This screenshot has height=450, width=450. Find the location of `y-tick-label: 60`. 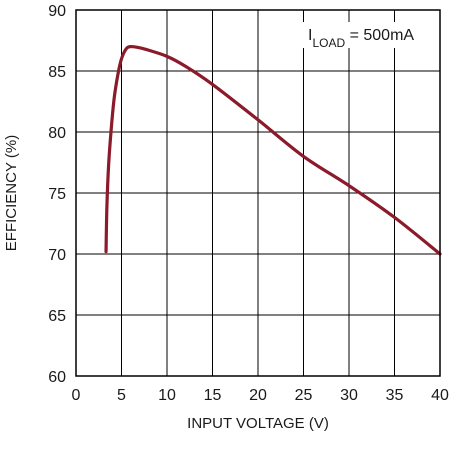

y-tick-label: 60 is located at coordinates (57, 377).